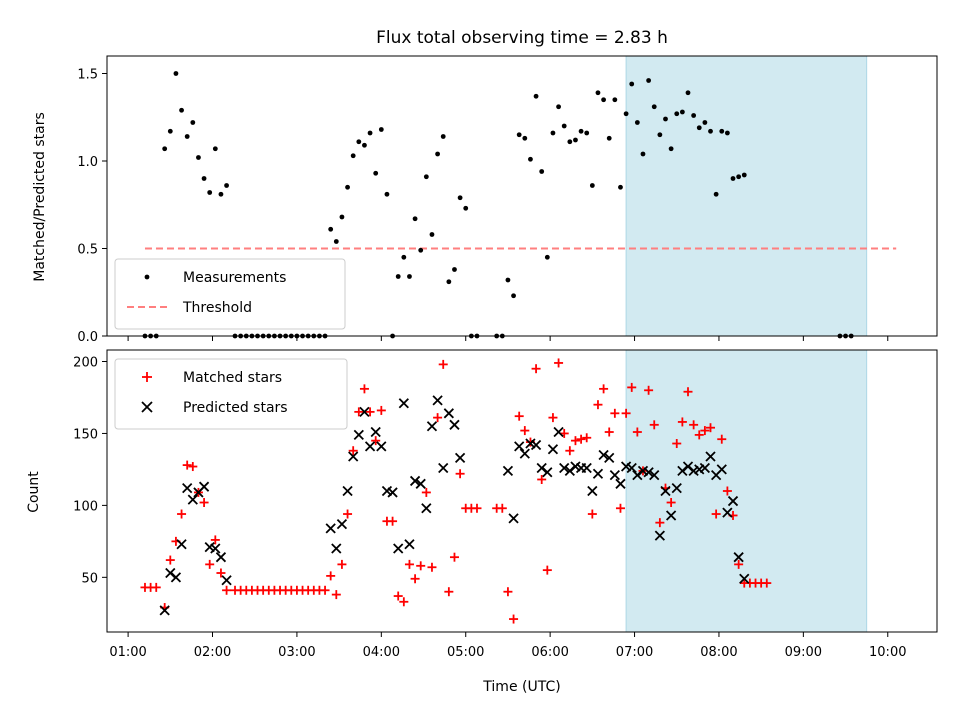 The height and width of the screenshot is (720, 960). What do you see at coordinates (230, 294) in the screenshot?
I see `legend: Measurements Threshold` at bounding box center [230, 294].